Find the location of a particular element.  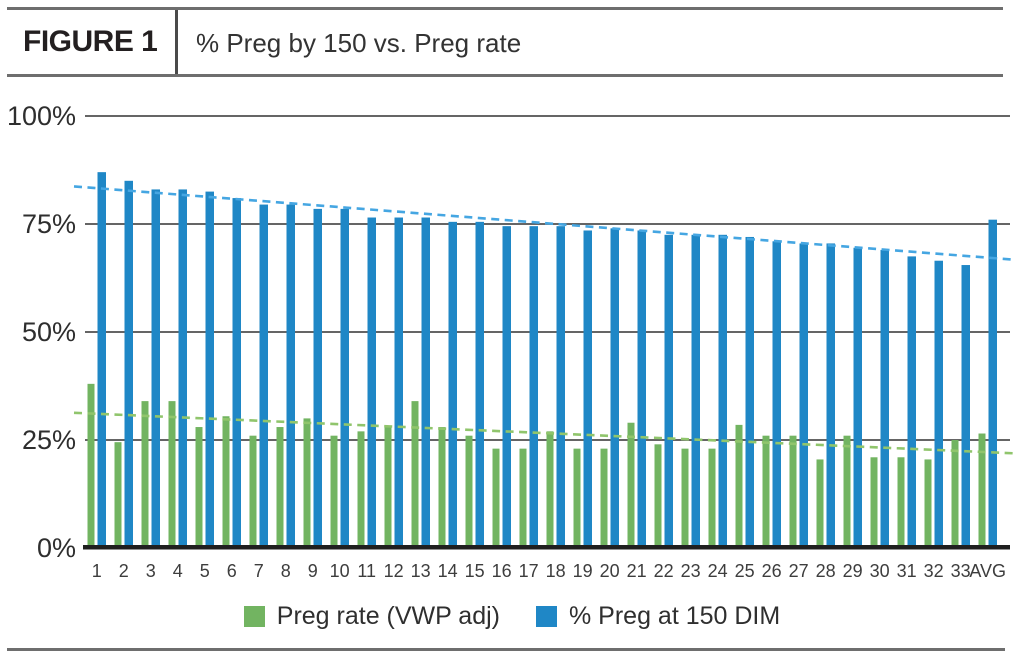

x-tick-label: 4 is located at coordinates (178, 571).